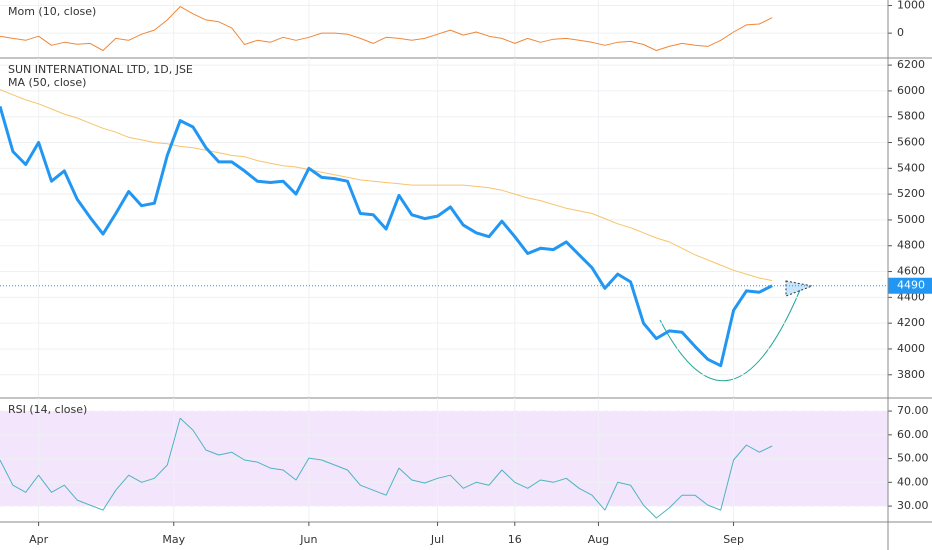 This screenshot has width=932, height=550. I want to click on panel-title: RSI (14, close), so click(47, 409).